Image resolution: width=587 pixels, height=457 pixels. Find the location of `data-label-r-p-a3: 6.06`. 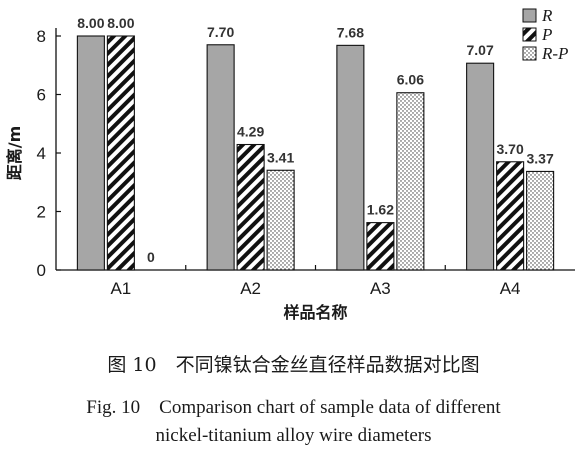

data-label-r-p-a3: 6.06 is located at coordinates (410, 80).